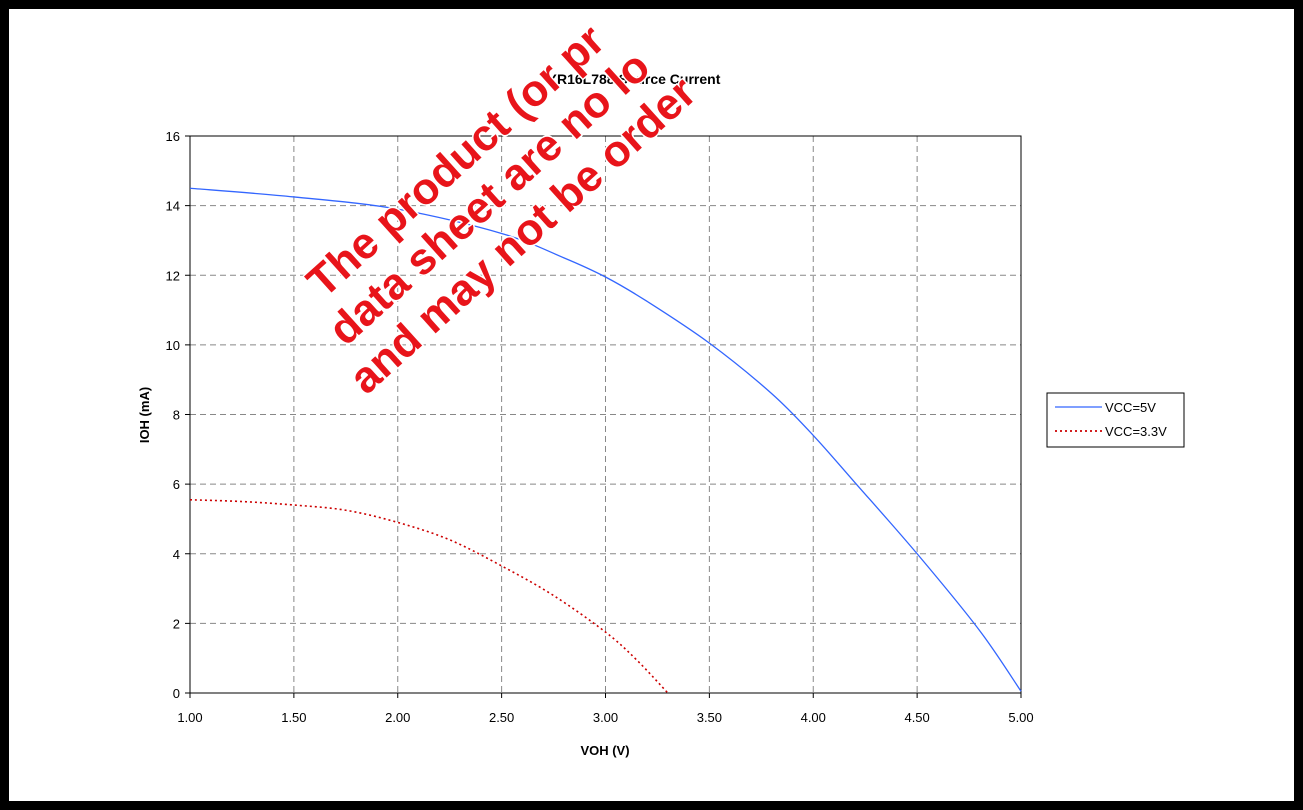 The image size is (1303, 810). What do you see at coordinates (1136, 431) in the screenshot?
I see `legend-label-vcc33: VCC=3.3V` at bounding box center [1136, 431].